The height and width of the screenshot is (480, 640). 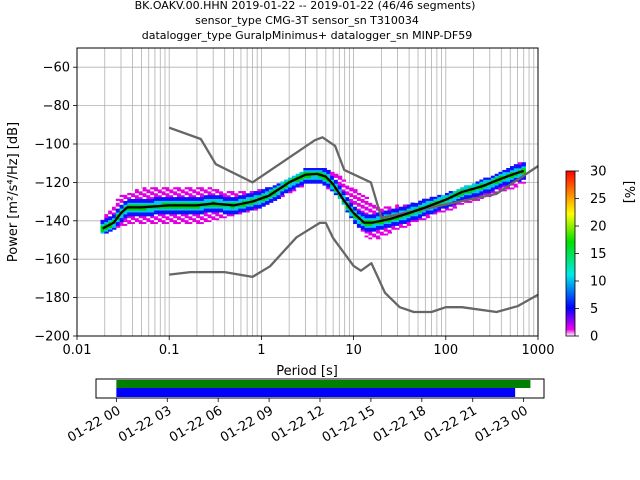 I want to click on y-tick-label: −120, so click(x=52, y=183).